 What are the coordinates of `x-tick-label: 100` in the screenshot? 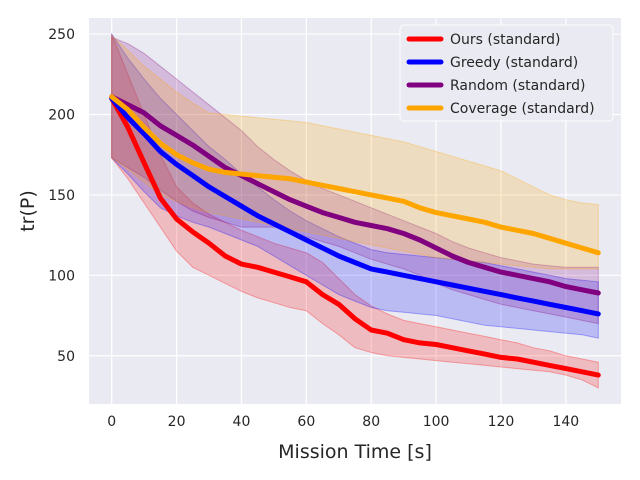 It's located at (436, 422).